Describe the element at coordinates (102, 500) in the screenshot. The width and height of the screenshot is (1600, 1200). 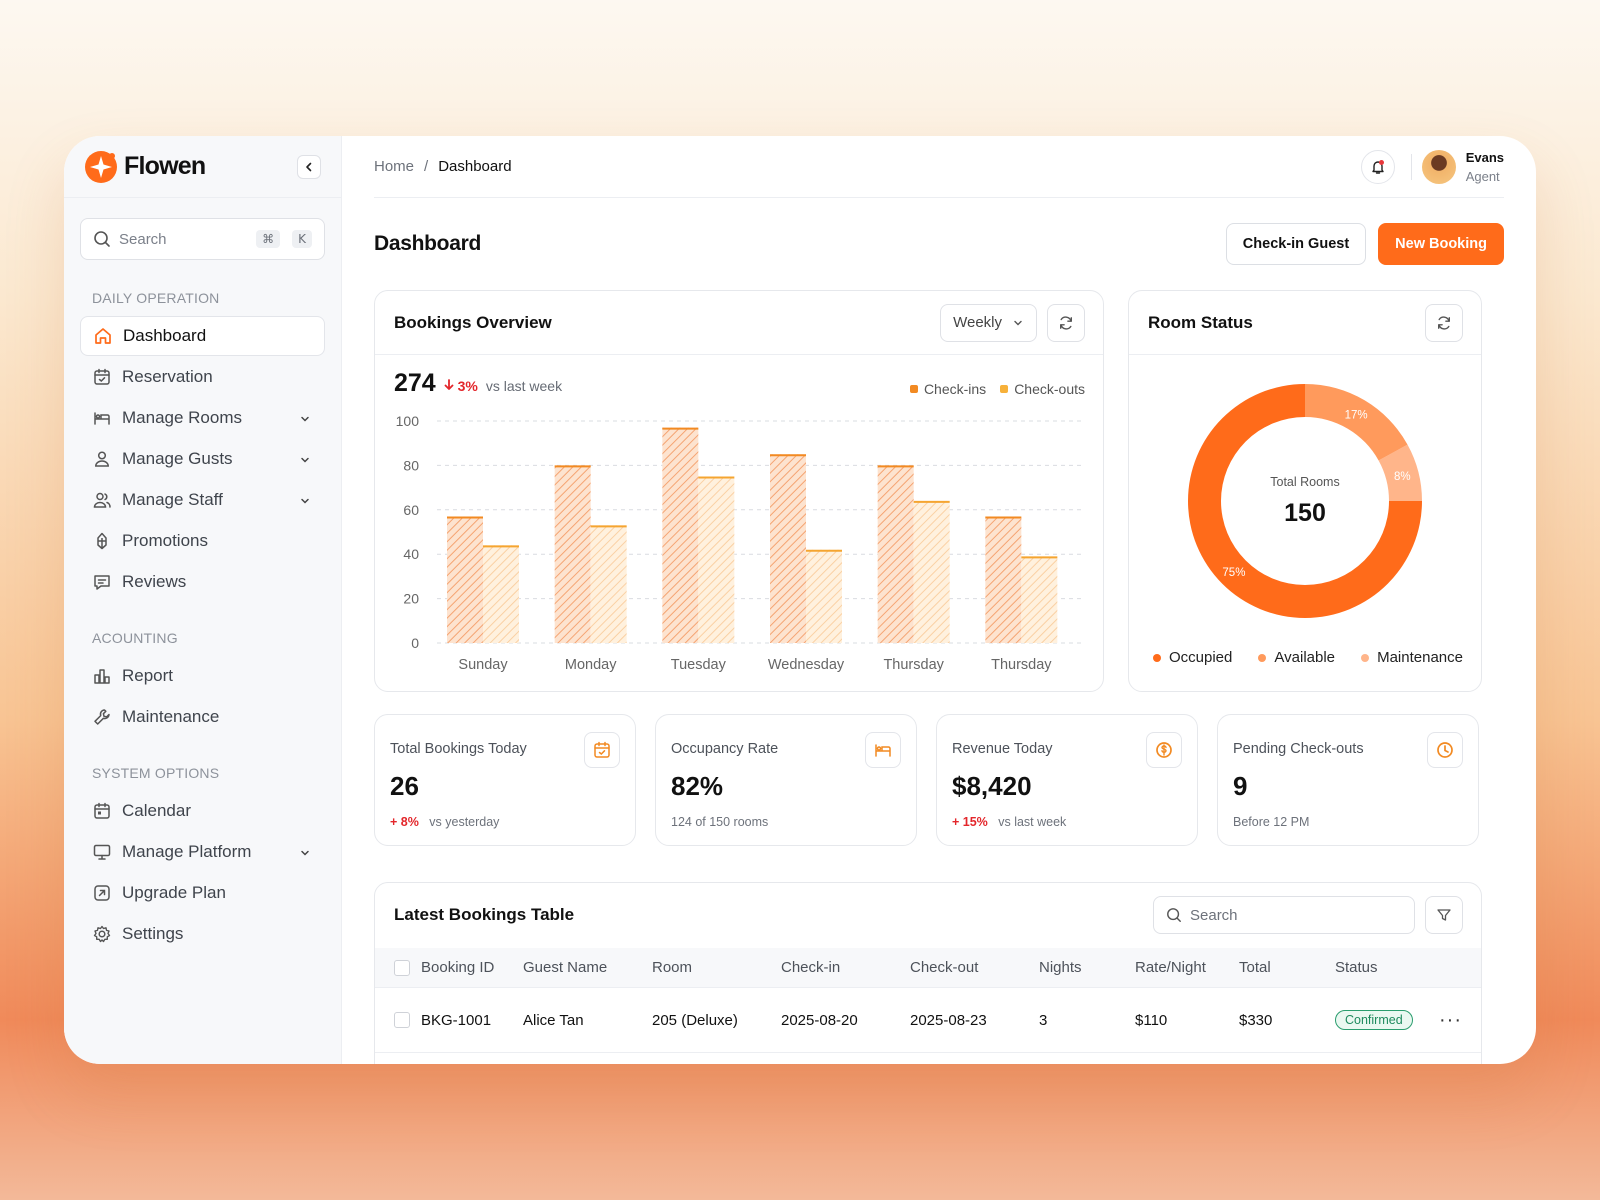
I see `users-icon` at that location.